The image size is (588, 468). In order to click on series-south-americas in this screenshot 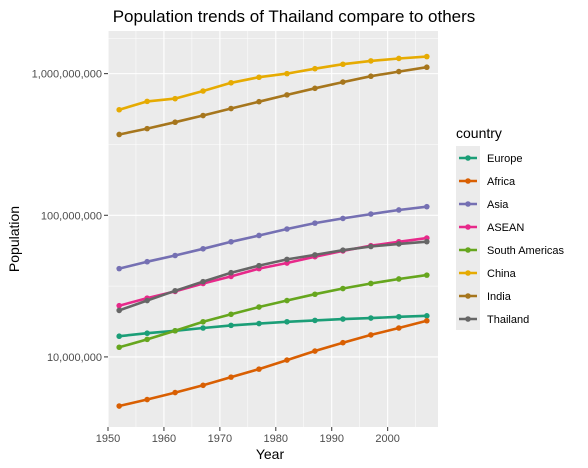, I will do `click(273, 311)`.